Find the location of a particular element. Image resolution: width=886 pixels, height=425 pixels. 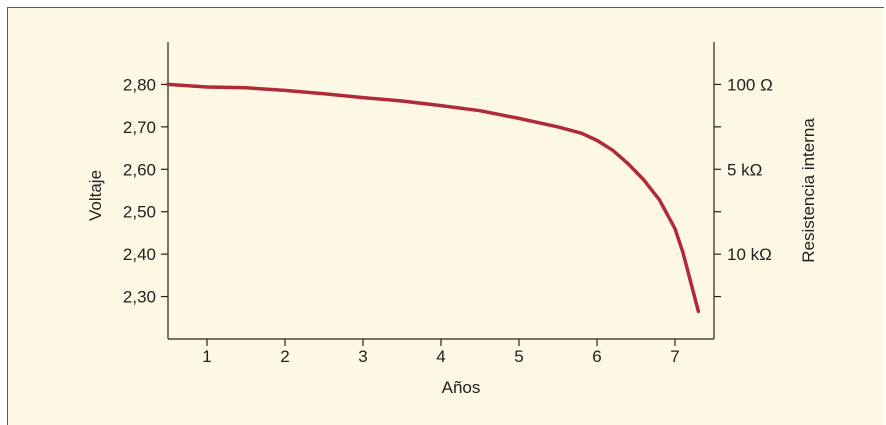

y2-axis-title: Resistencia interna is located at coordinates (808, 190).